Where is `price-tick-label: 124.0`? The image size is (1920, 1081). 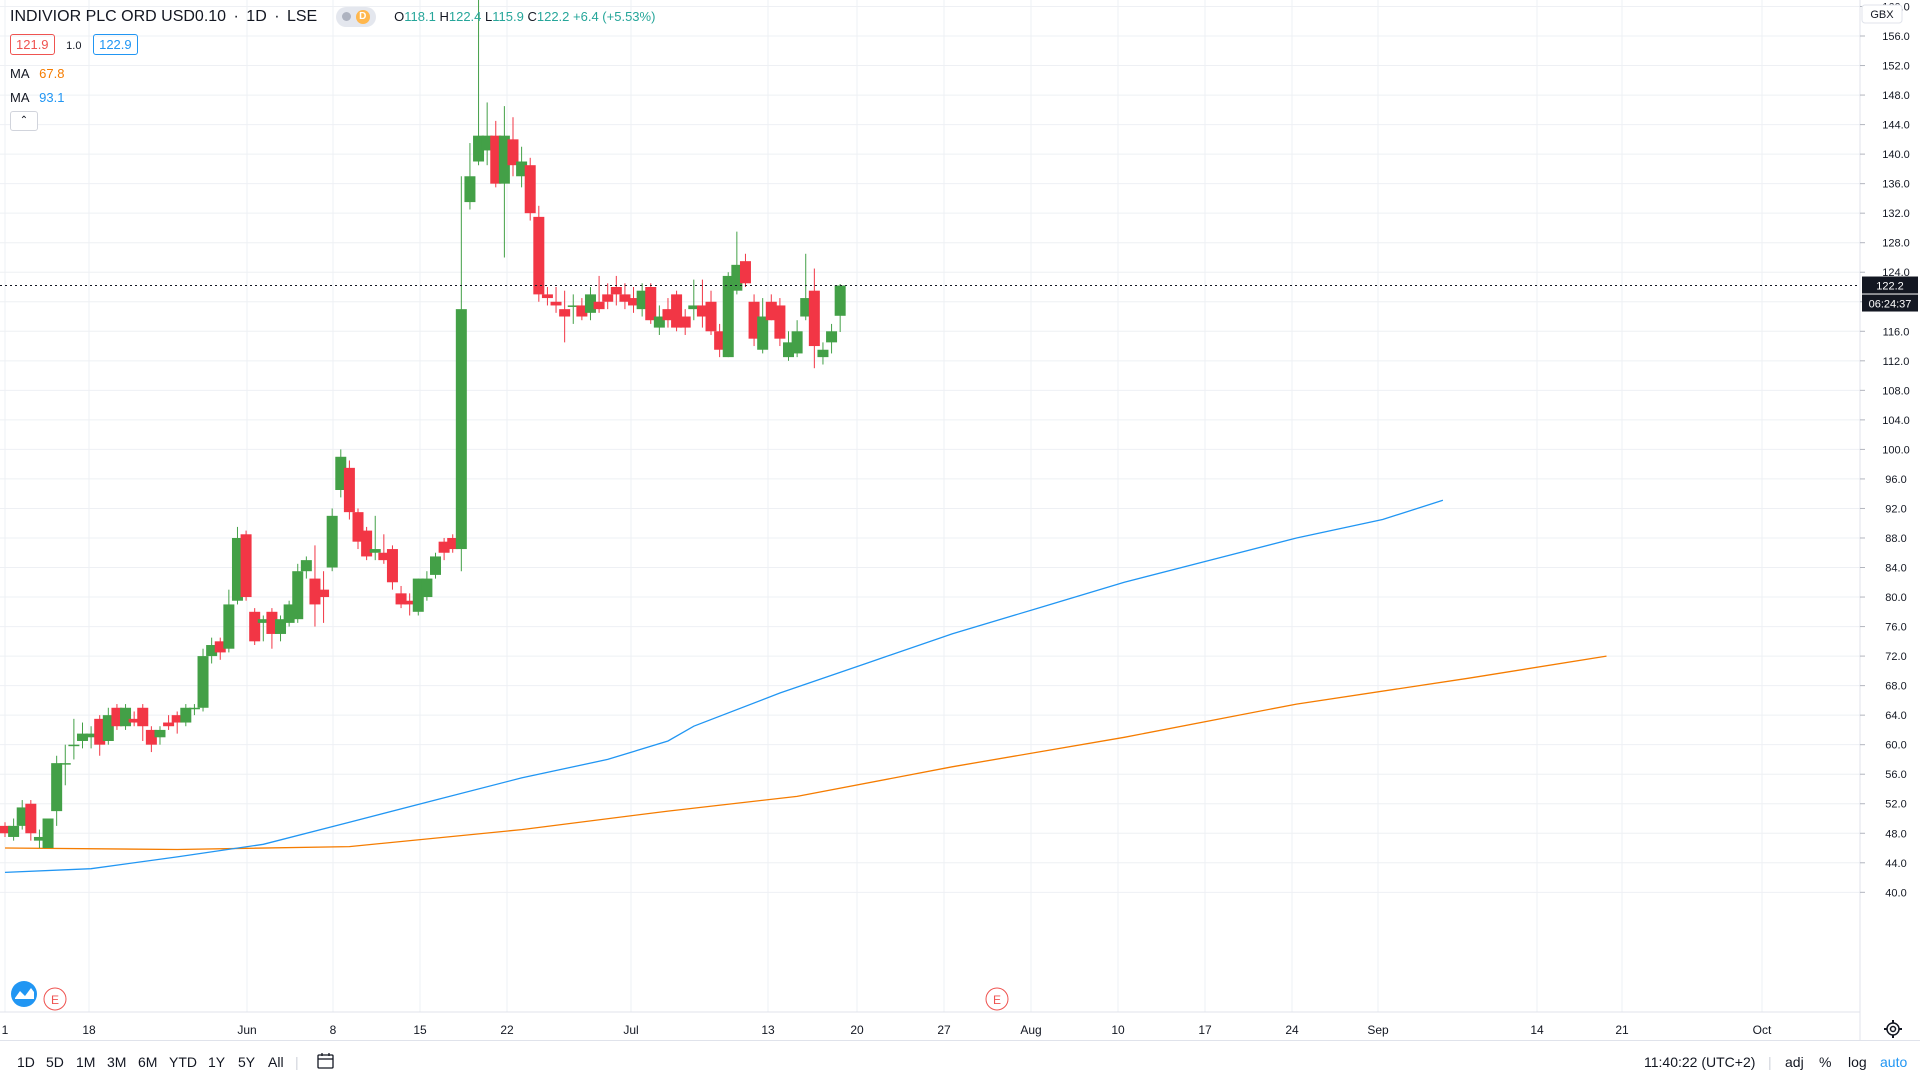 price-tick-label: 124.0 is located at coordinates (1896, 273).